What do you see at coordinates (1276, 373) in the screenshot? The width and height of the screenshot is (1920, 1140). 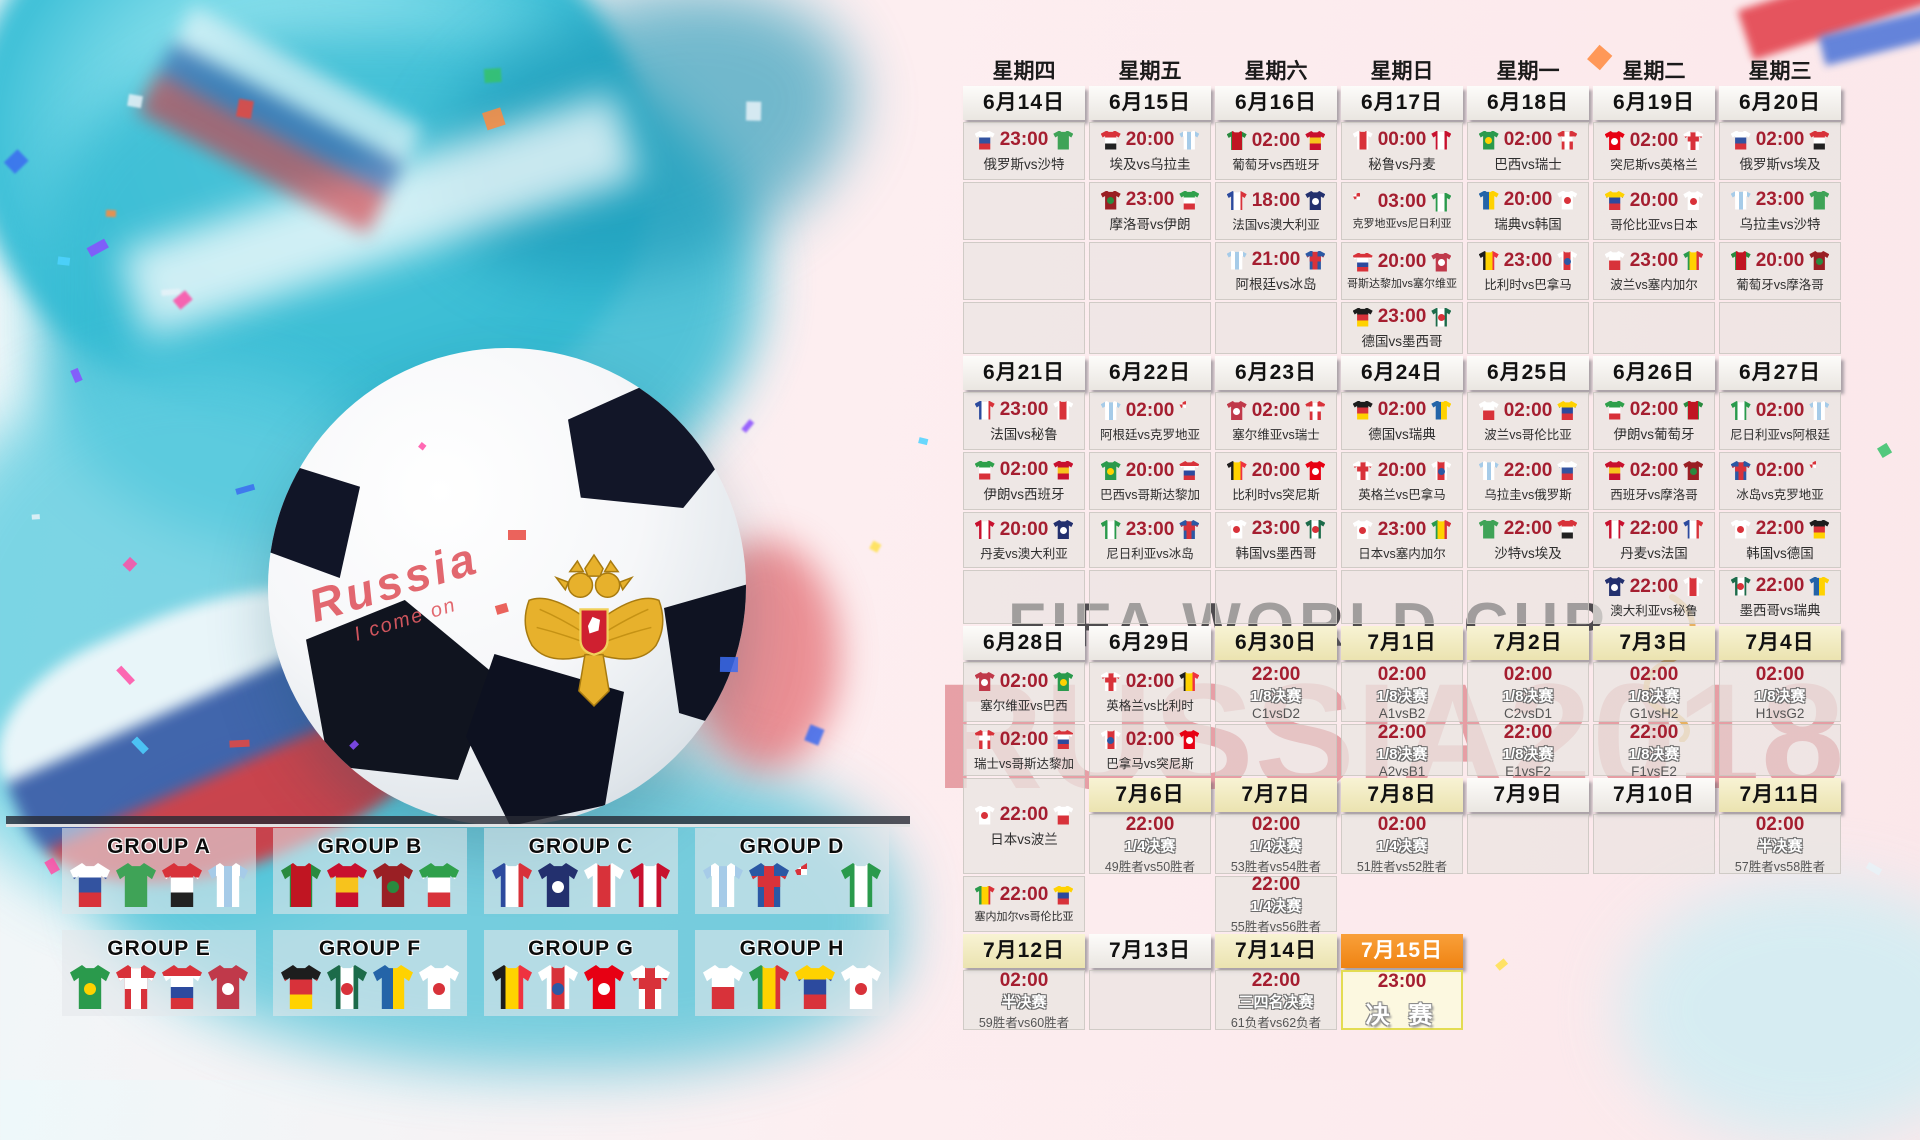 I see `date-header: 6月23日` at bounding box center [1276, 373].